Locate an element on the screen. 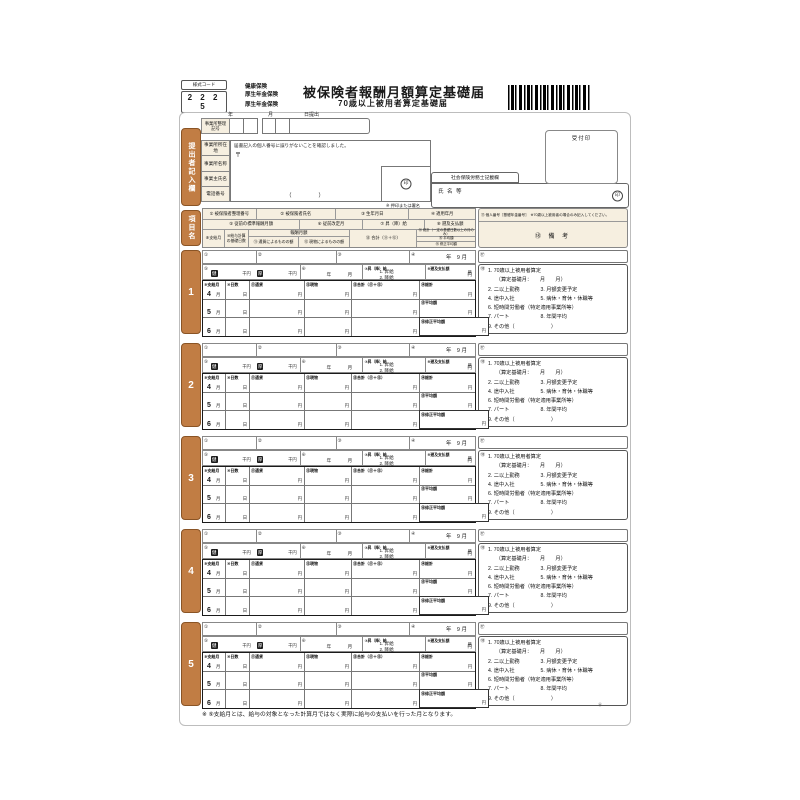  raise-option: 1. 昇給 is located at coordinates (386, 643).